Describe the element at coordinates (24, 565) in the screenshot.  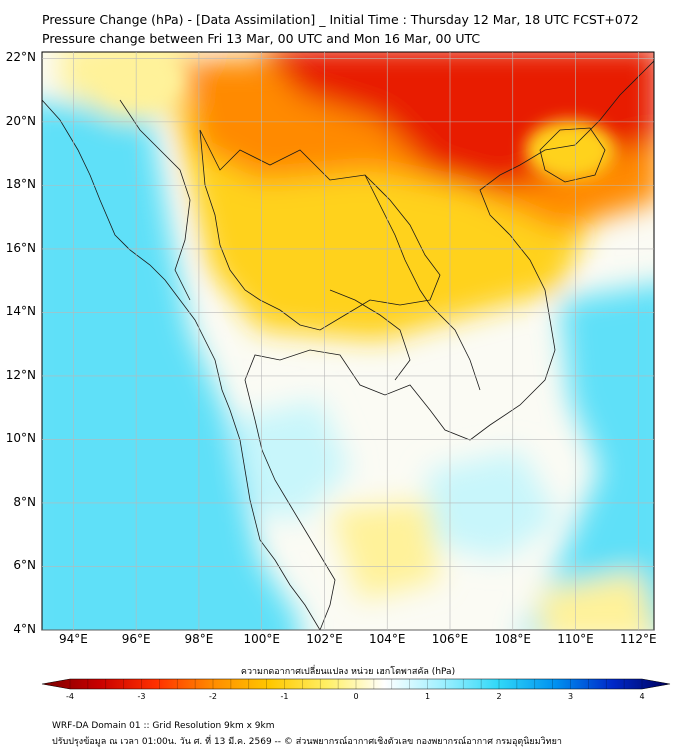
I see `lat-label: 6°N` at that location.